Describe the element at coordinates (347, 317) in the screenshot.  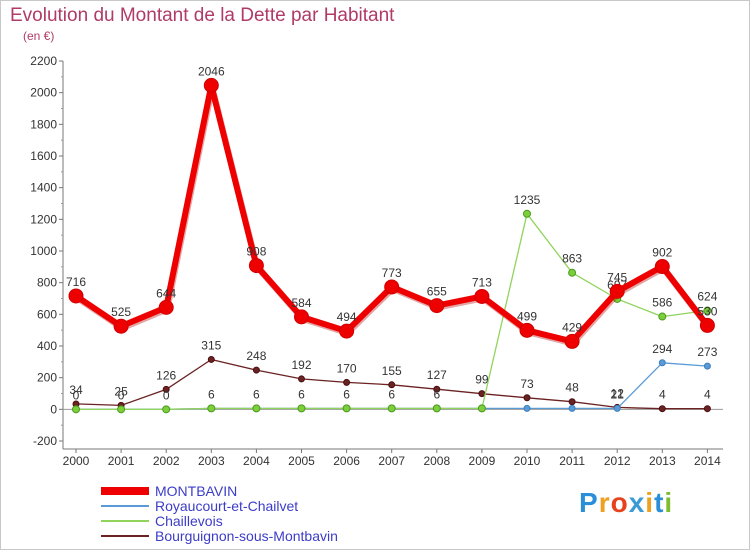
I see `data-label: 494` at that location.